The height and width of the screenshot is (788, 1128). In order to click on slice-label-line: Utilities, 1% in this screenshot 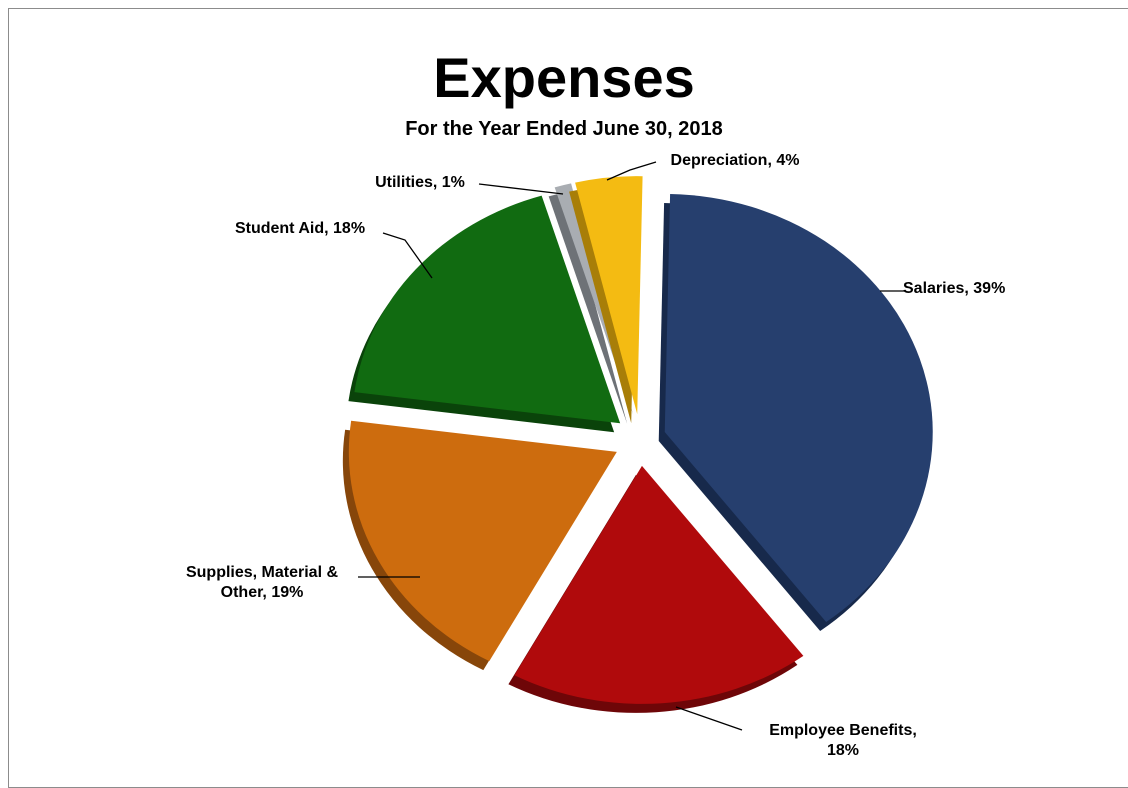, I will do `click(420, 182)`.